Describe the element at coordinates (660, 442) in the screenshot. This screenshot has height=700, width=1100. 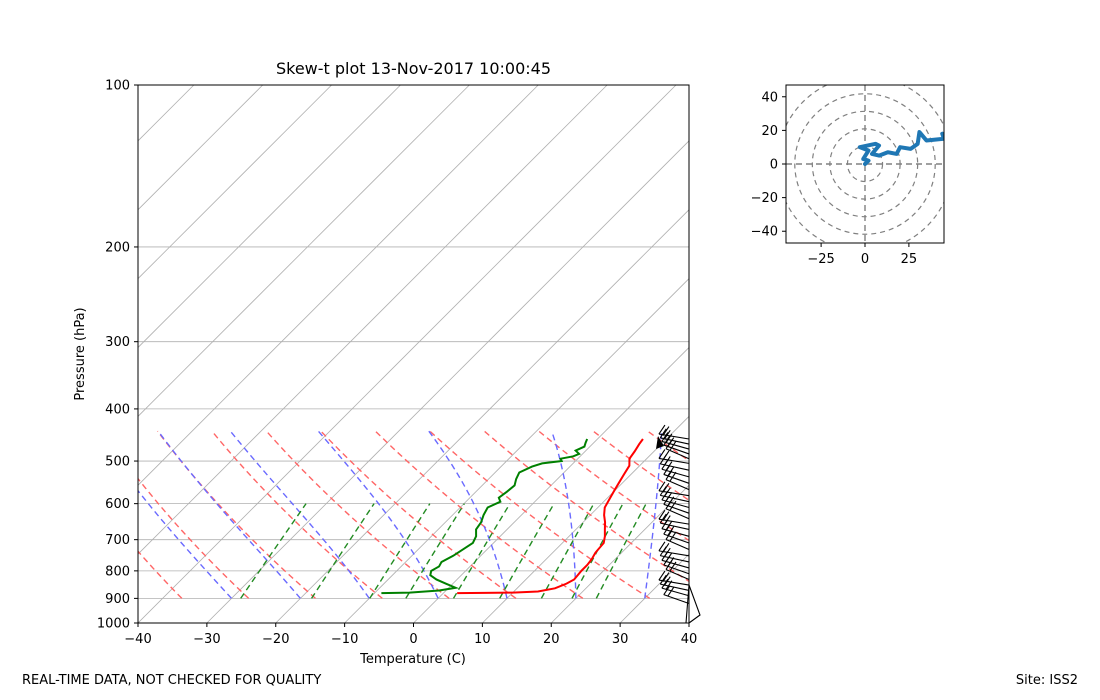
I see `wind-barb-pennant` at that location.